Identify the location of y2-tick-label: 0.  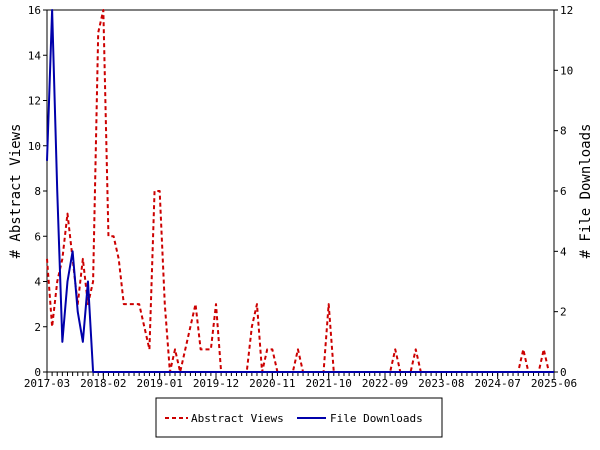
(563, 372).